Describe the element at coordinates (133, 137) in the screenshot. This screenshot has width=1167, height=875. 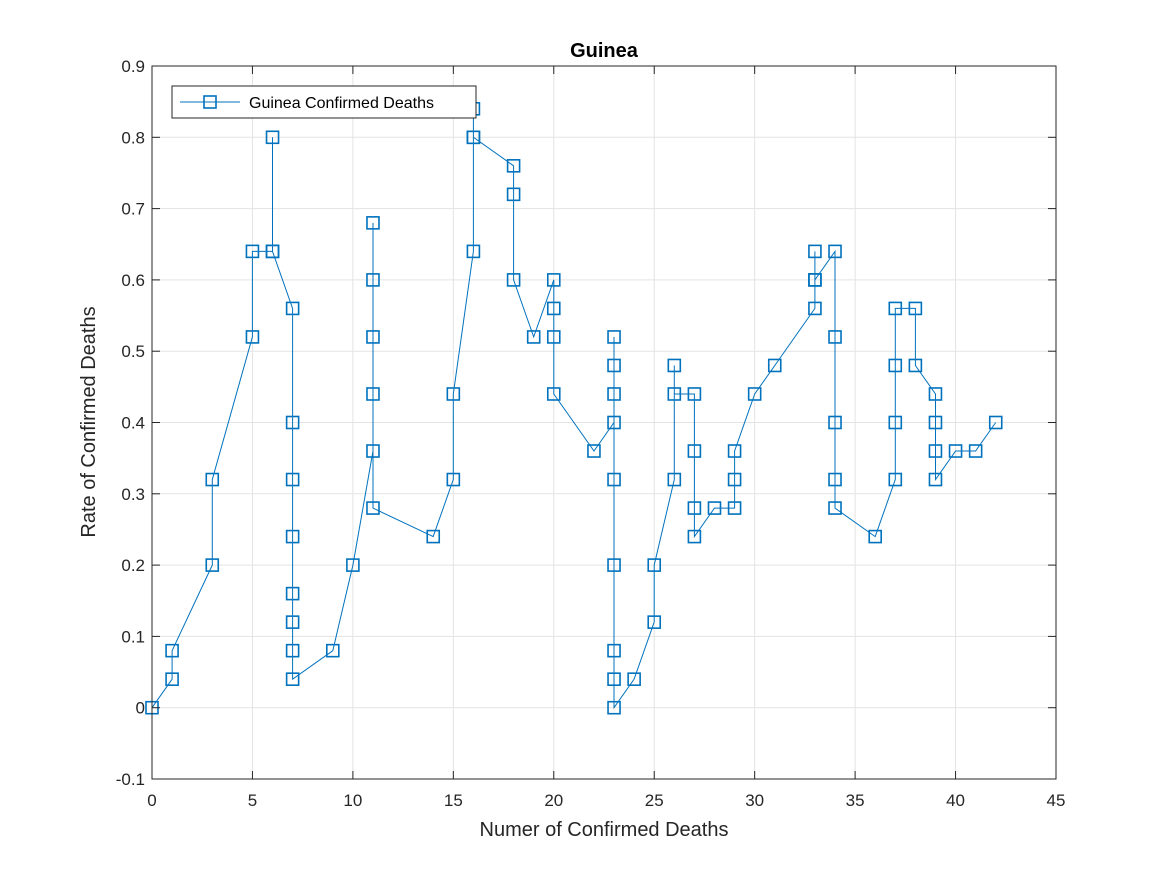
I see `y-tick-label: 0.8` at that location.